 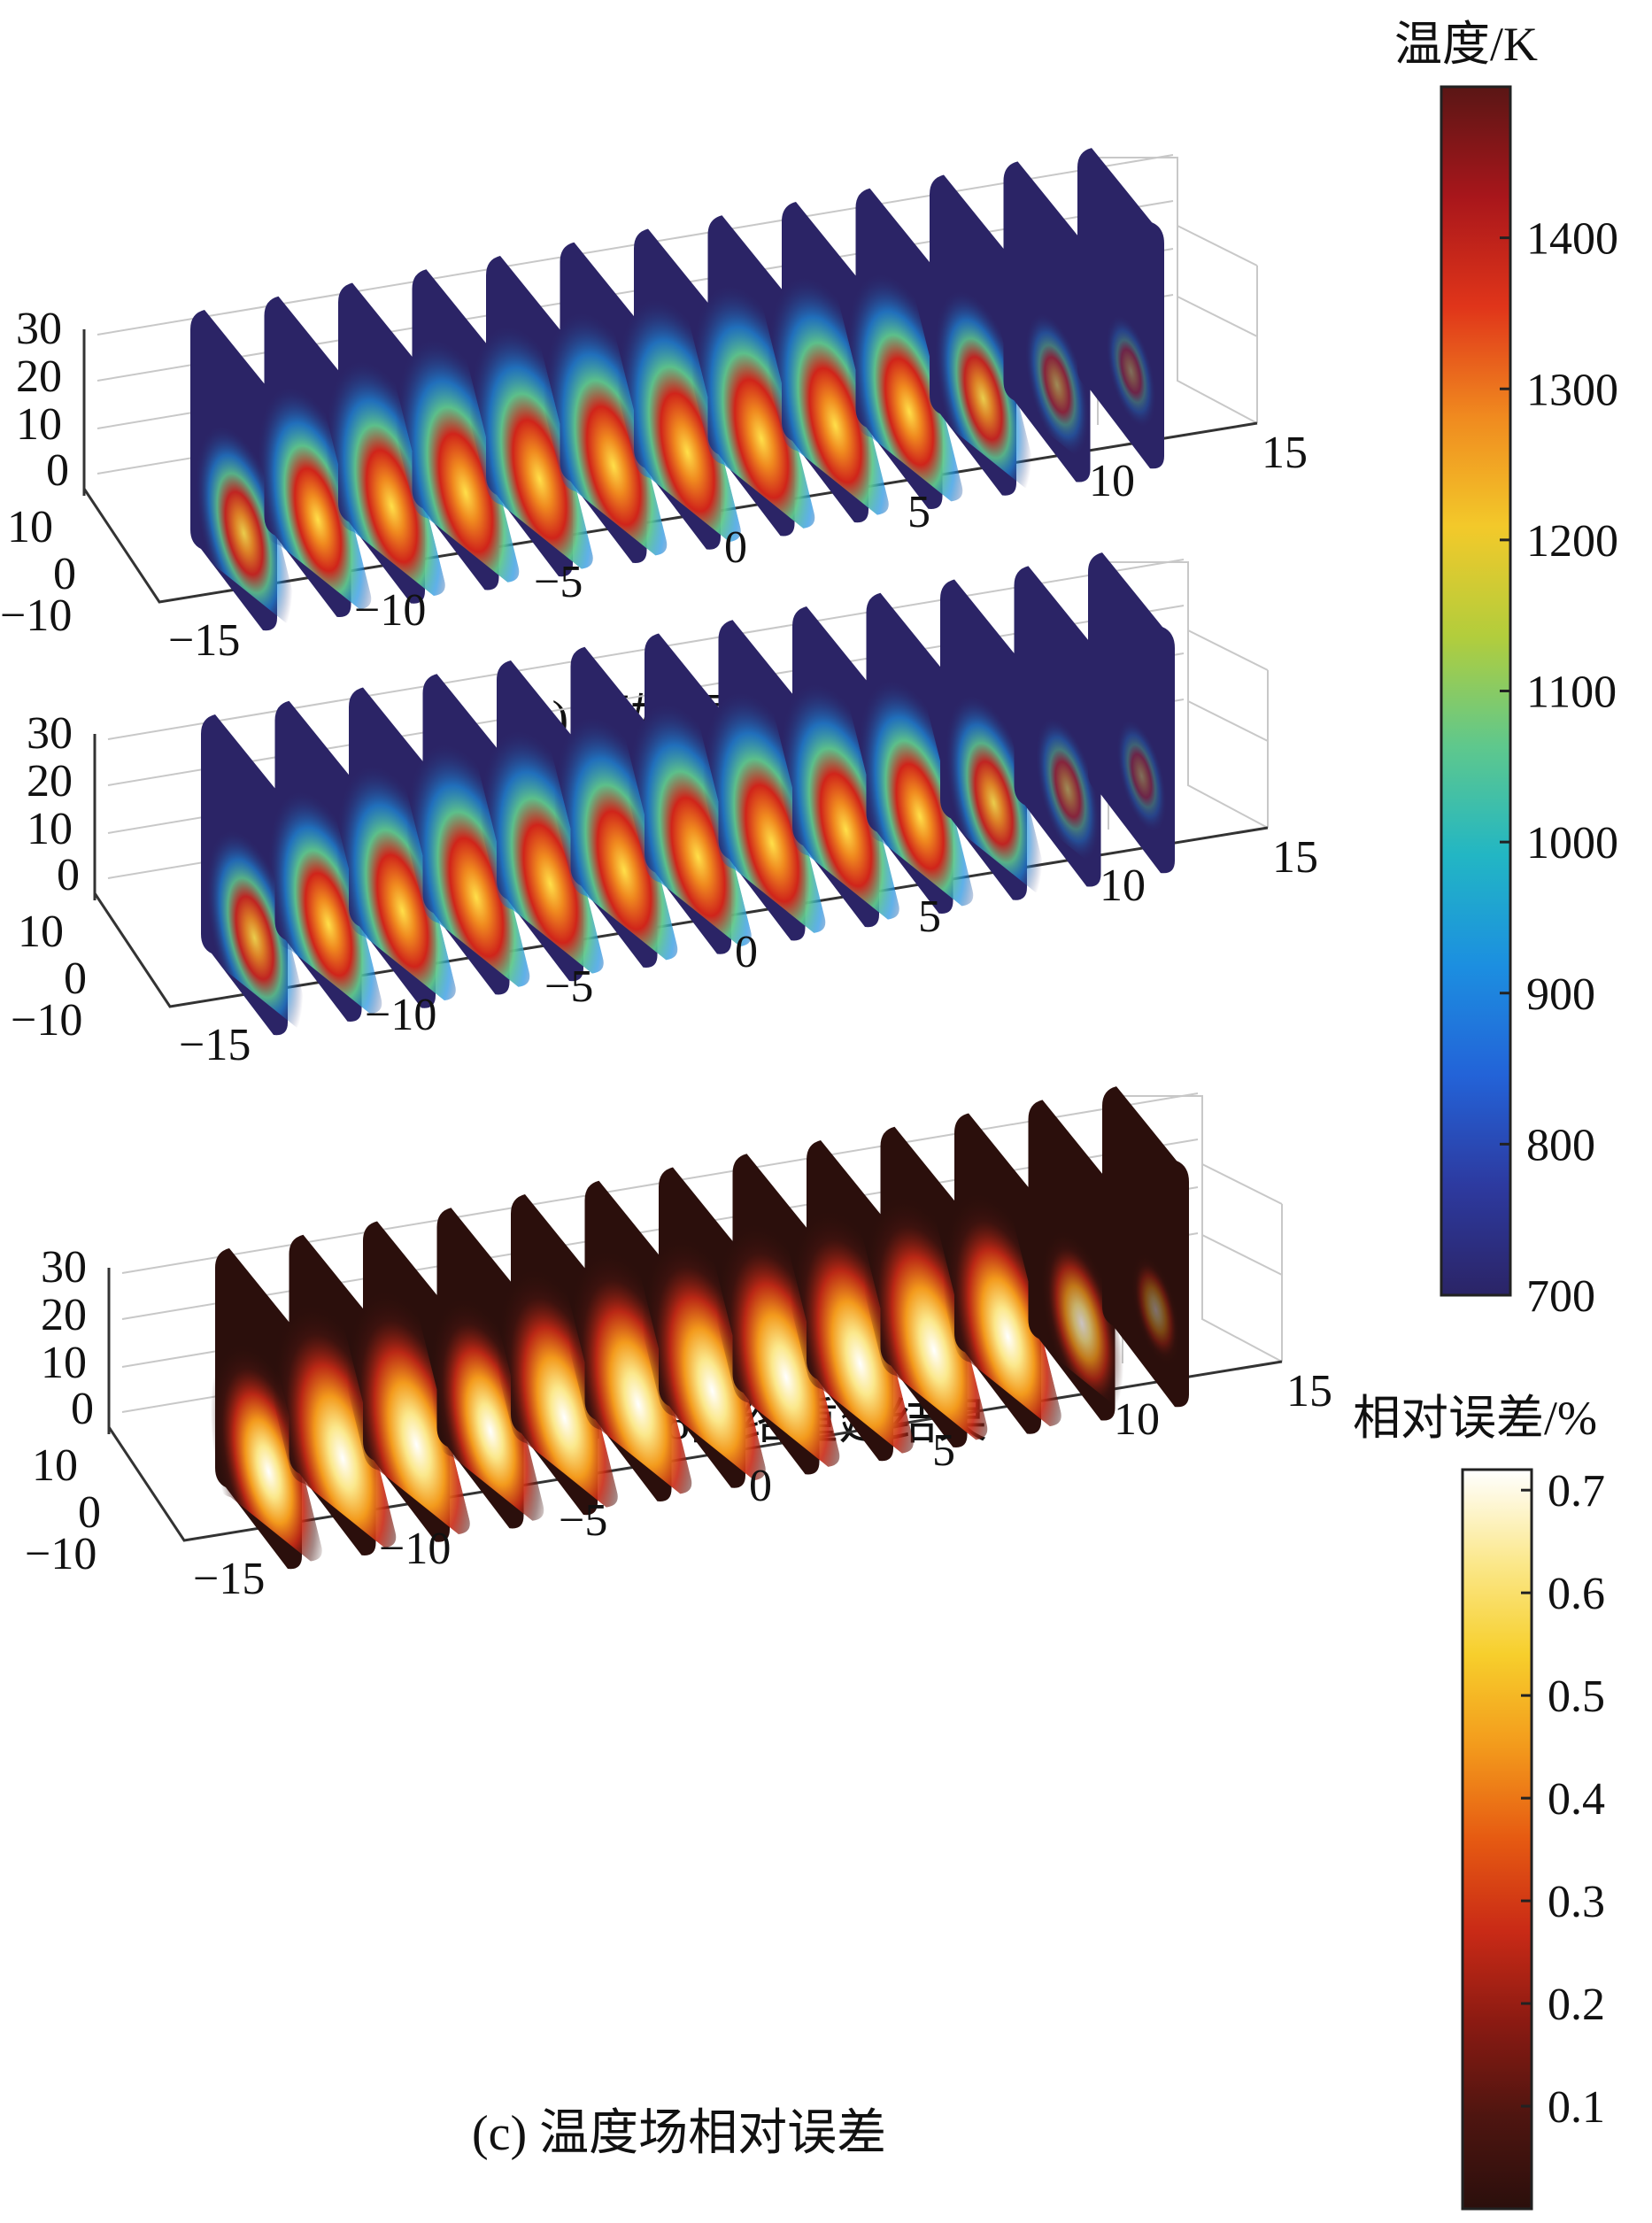 What do you see at coordinates (1571, 693) in the screenshot?
I see `colorbar-tick-label: 1100` at bounding box center [1571, 693].